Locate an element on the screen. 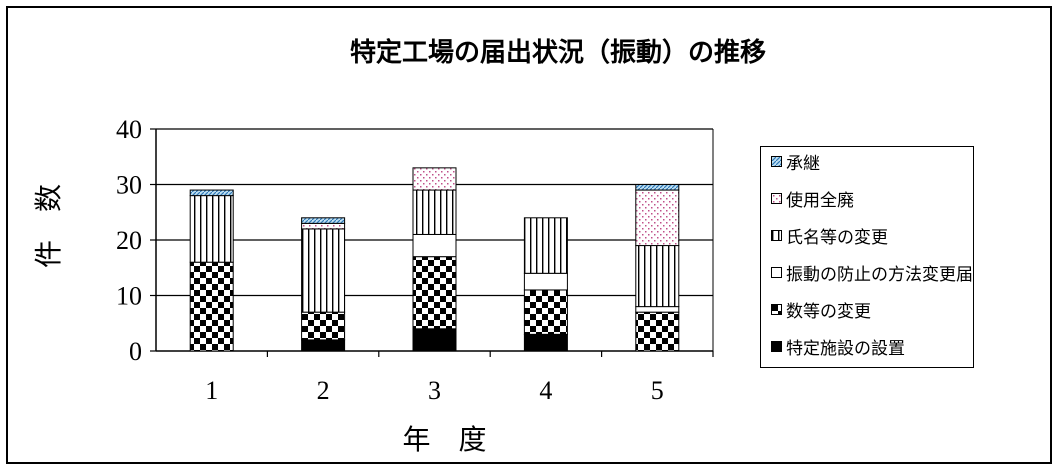  legend-label: 承継 is located at coordinates (803, 163).